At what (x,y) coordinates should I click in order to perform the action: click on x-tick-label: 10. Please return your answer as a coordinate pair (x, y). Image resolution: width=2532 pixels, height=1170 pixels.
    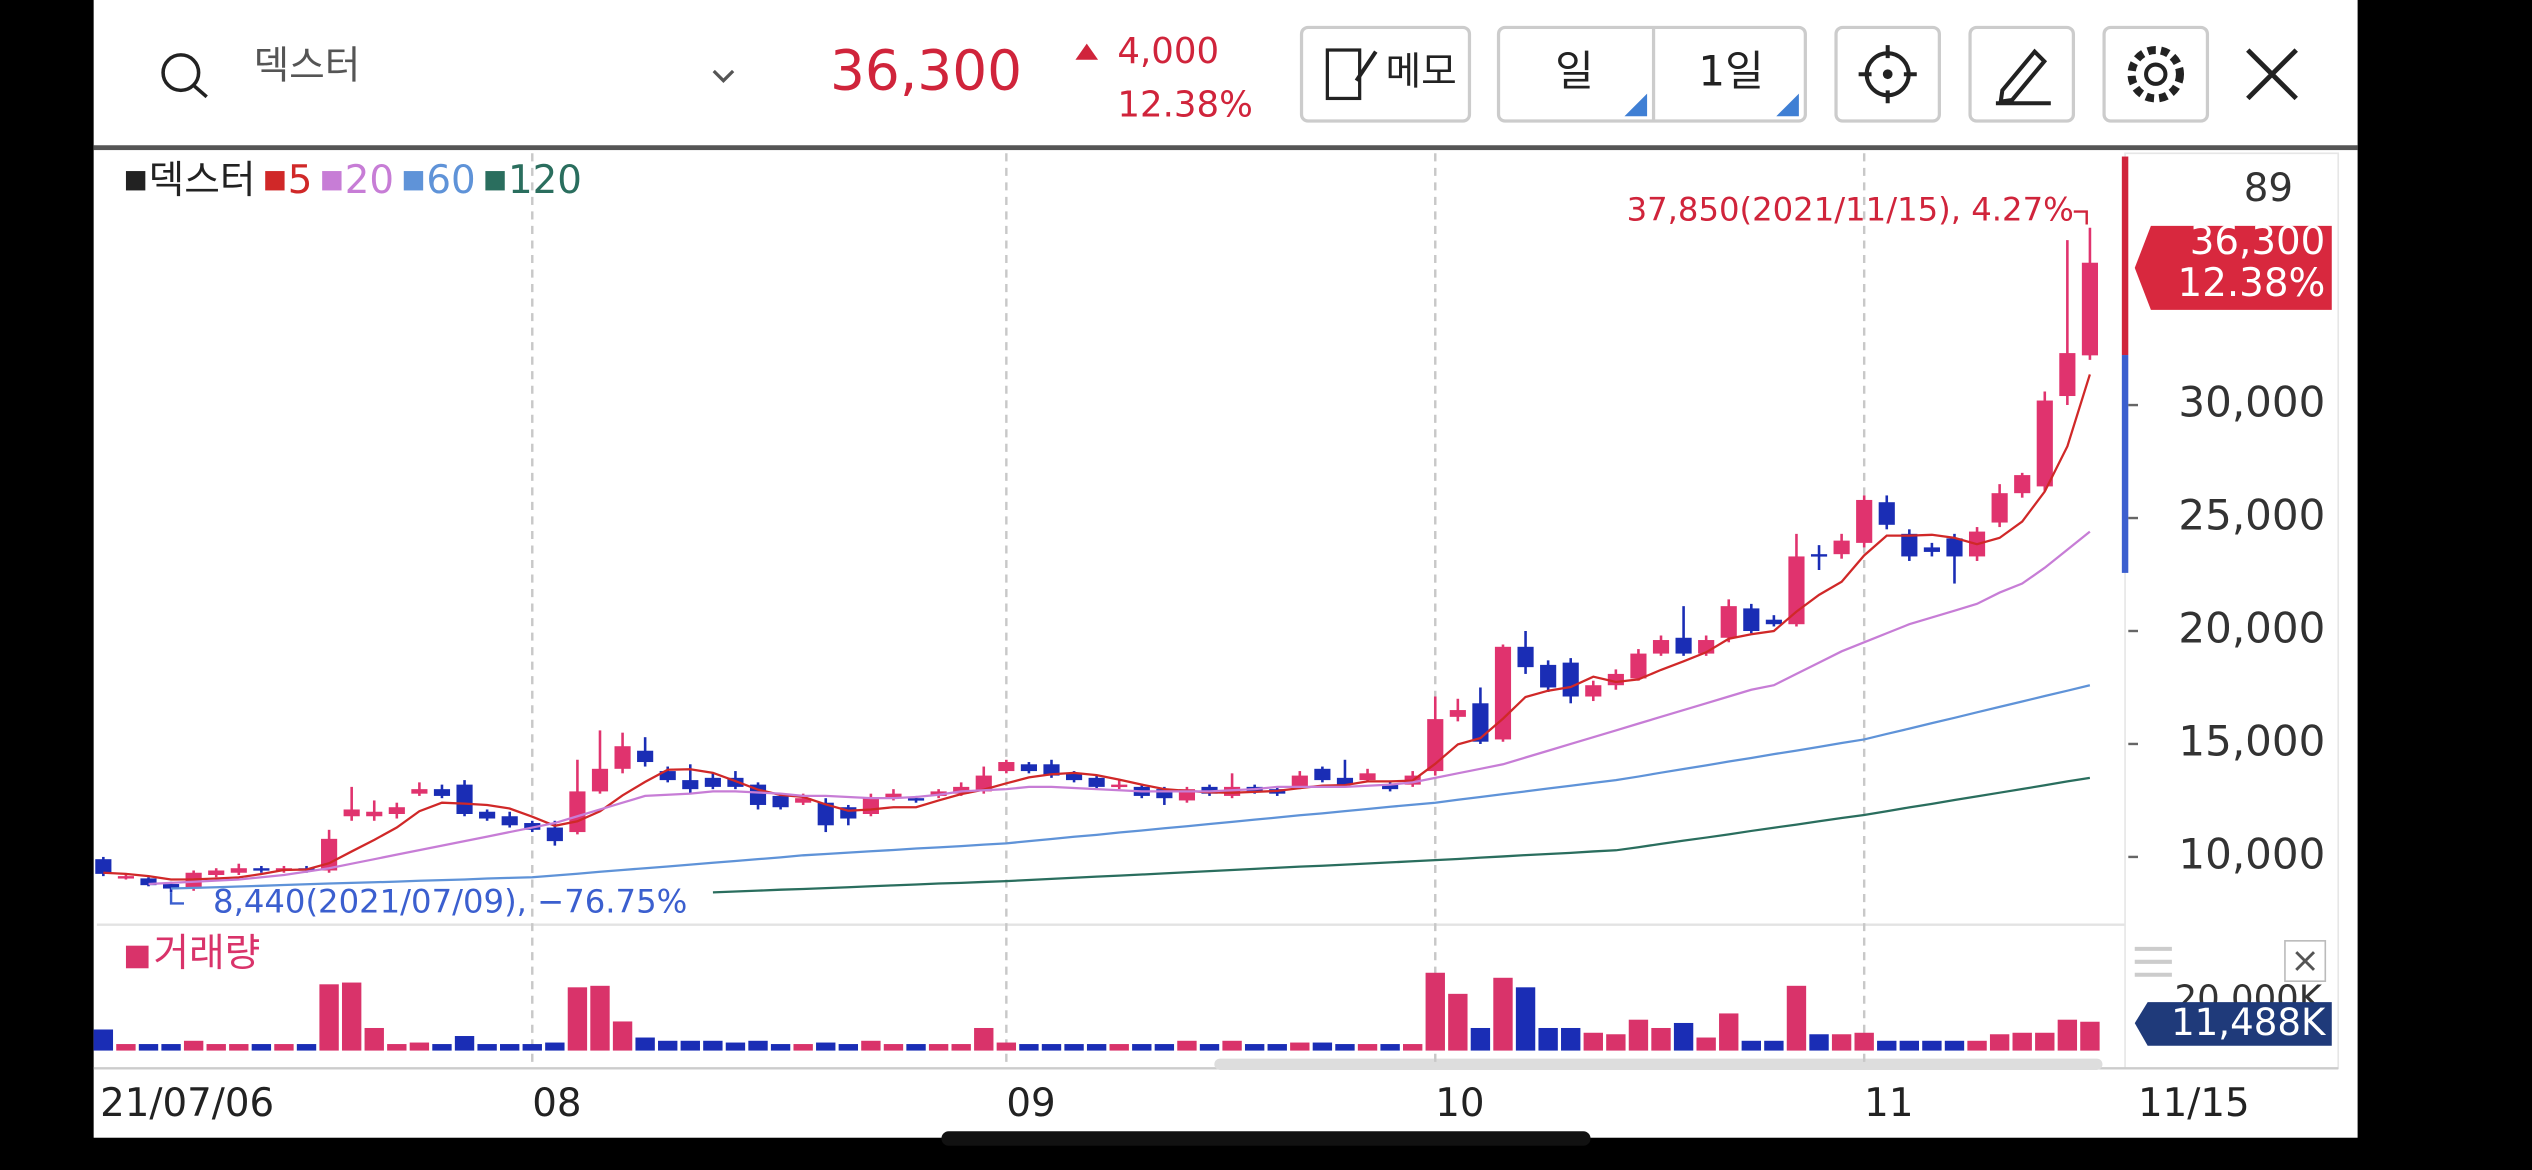
    Looking at the image, I should click on (1459, 1103).